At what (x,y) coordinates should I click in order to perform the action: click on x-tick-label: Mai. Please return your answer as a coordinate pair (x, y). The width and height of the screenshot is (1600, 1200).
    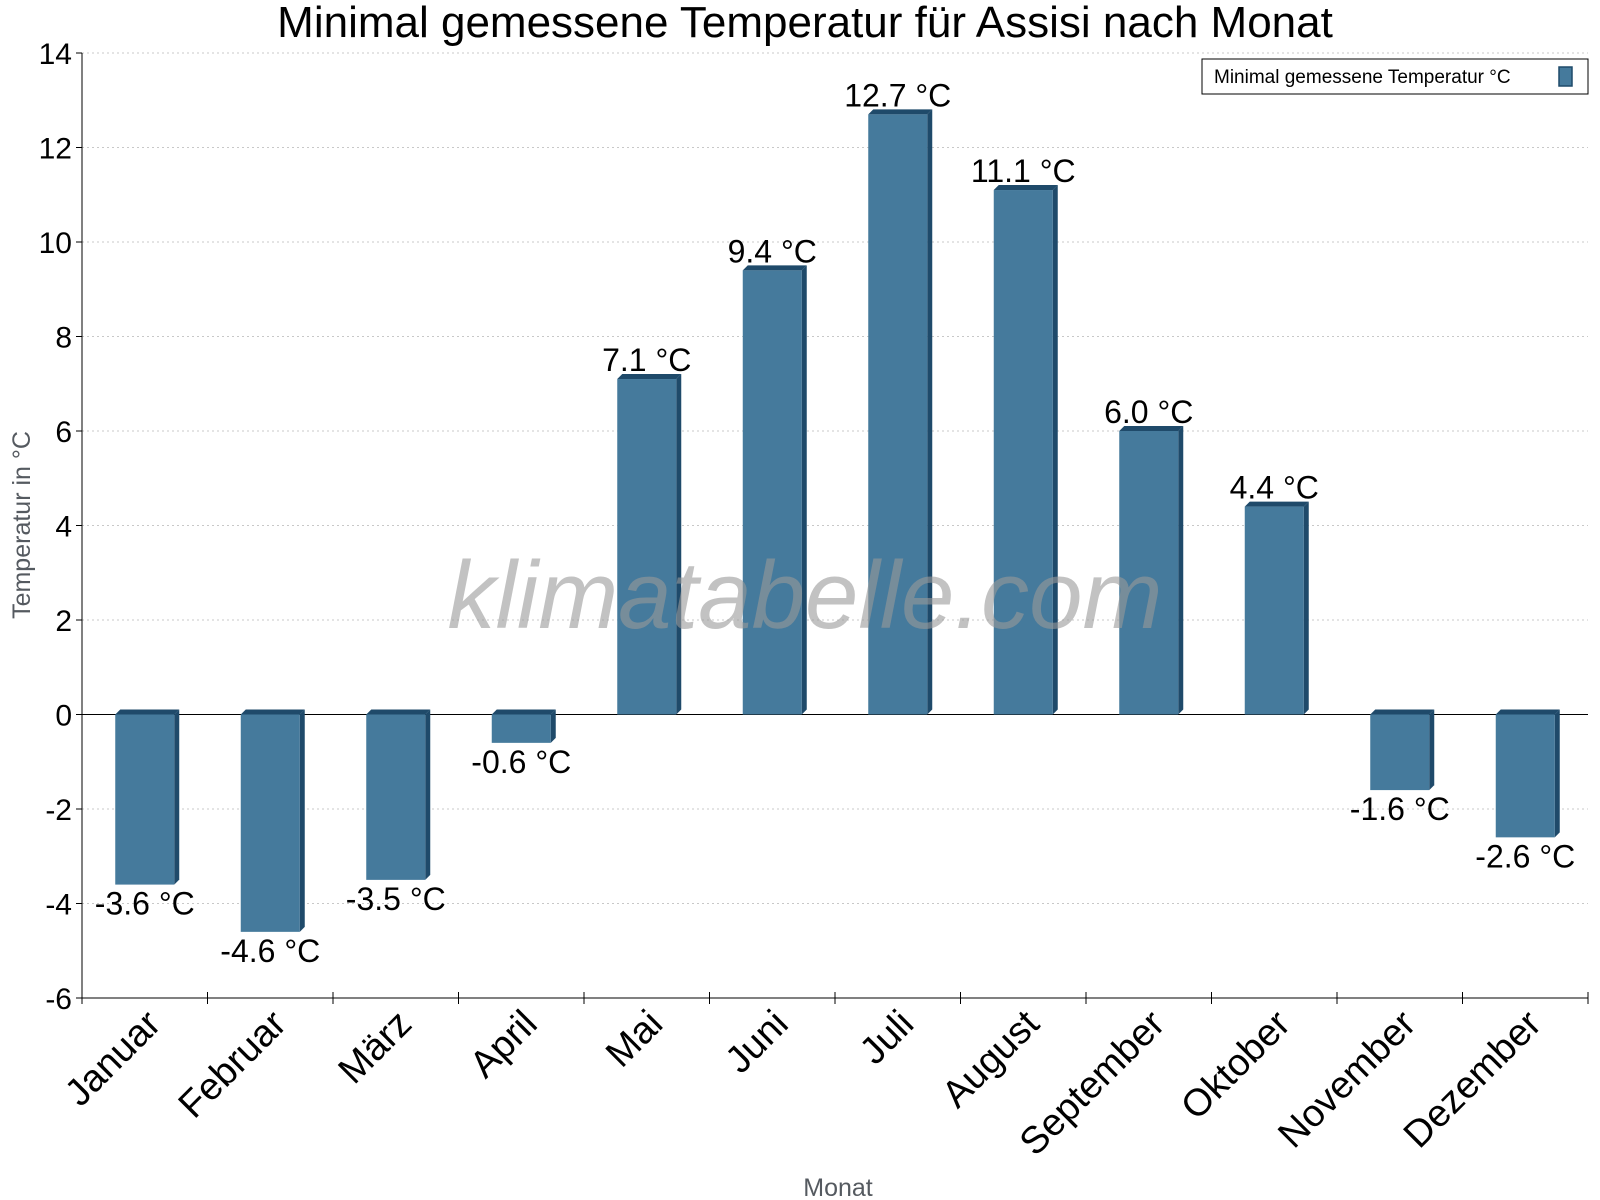
    Looking at the image, I should click on (634, 1039).